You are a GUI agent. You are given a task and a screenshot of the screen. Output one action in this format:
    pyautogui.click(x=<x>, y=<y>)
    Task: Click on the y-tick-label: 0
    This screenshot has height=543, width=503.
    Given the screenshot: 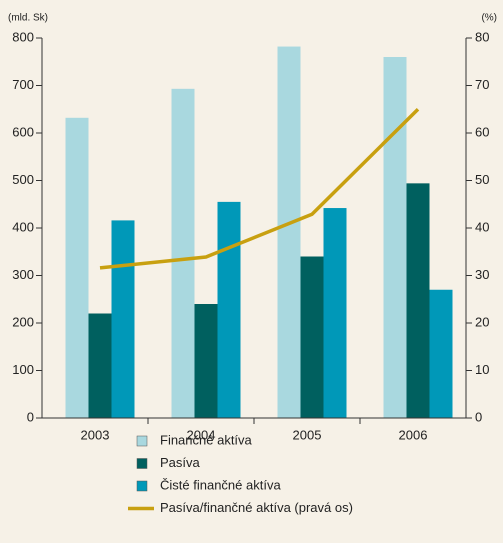 What is the action you would take?
    pyautogui.click(x=30, y=416)
    